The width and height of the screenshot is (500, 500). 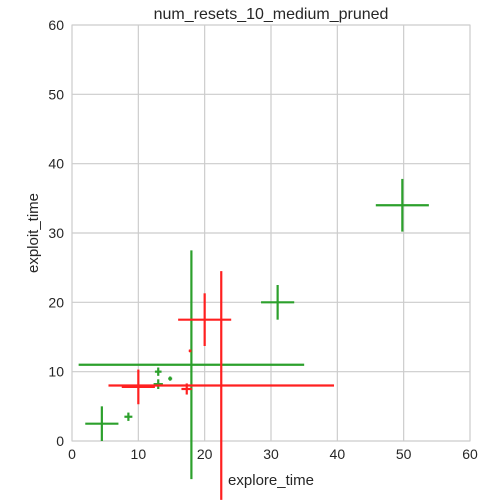 I want to click on x-tick-label: 0, so click(x=72, y=454).